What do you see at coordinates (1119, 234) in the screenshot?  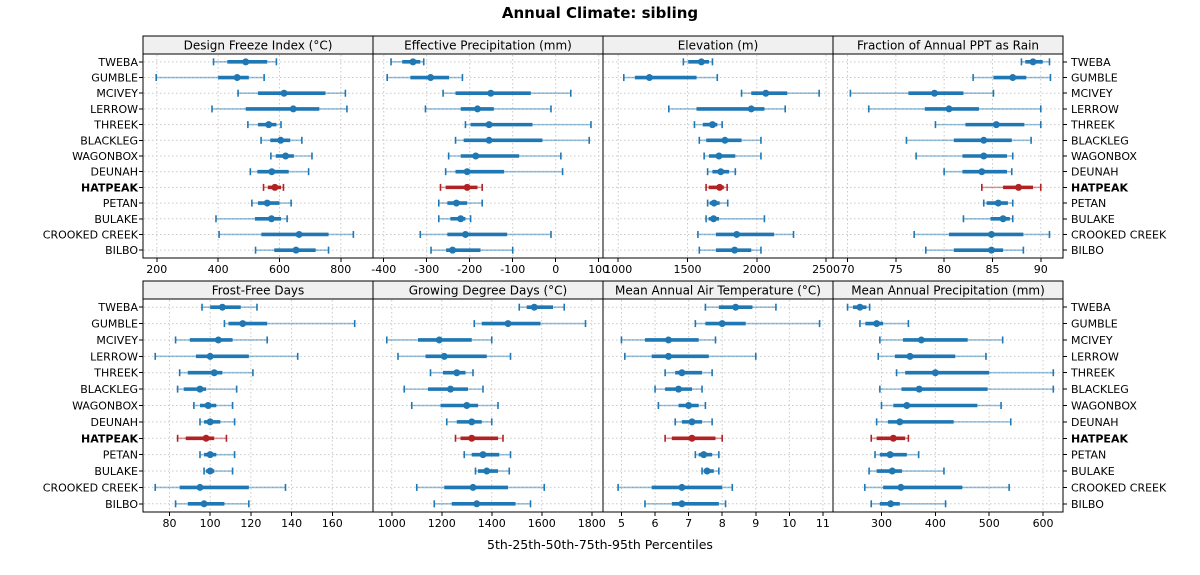 I see `site-label-right-crooked-creek: CROOKED CREEK` at bounding box center [1119, 234].